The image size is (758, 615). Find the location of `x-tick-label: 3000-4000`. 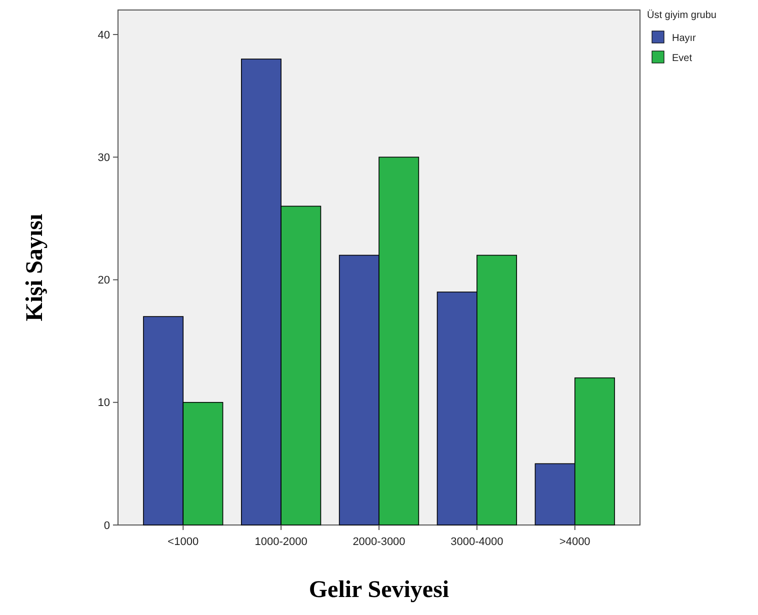

x-tick-label: 3000-4000 is located at coordinates (477, 542).